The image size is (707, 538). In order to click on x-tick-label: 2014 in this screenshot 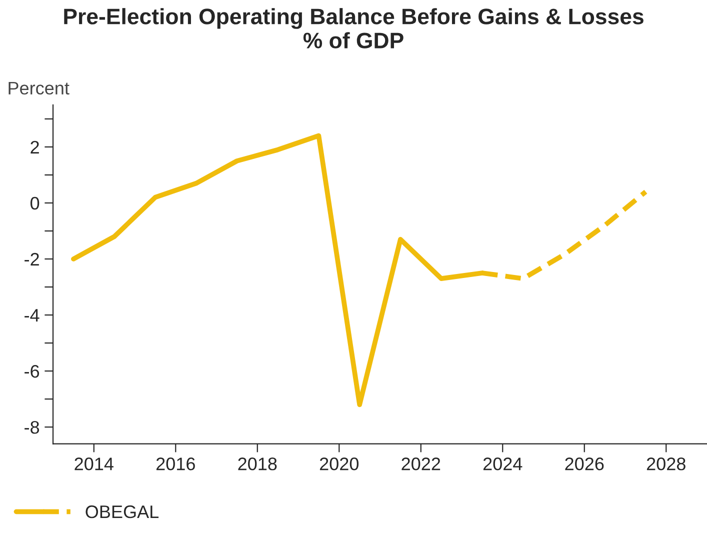, I will do `click(94, 464)`.